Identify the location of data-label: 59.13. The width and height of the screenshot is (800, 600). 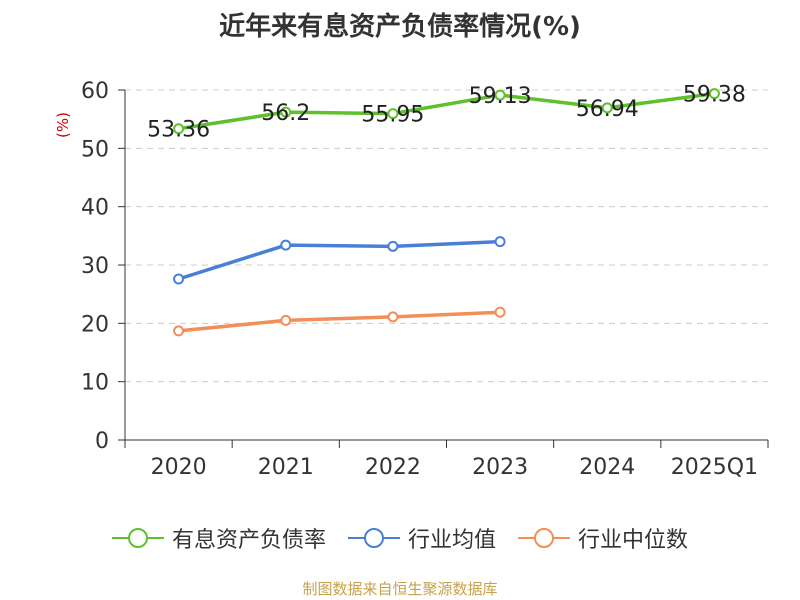
(500, 96).